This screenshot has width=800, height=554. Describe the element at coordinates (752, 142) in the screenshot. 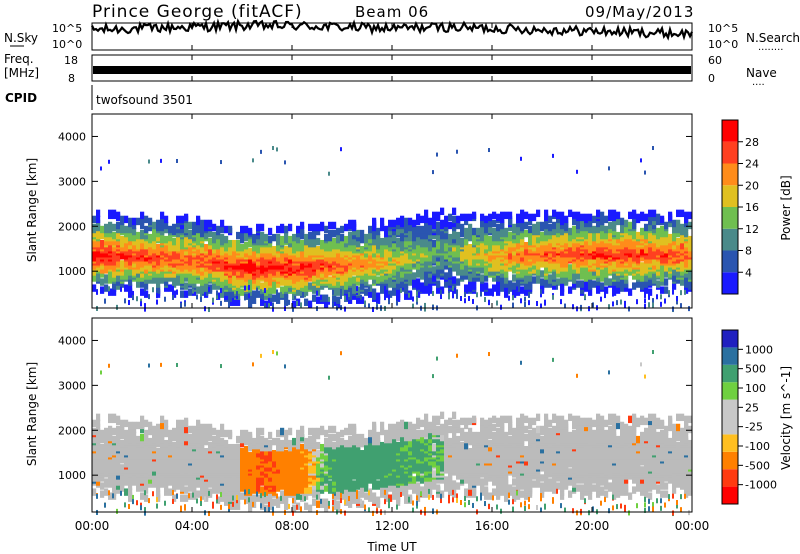

I see `colorbar-label: 28` at that location.